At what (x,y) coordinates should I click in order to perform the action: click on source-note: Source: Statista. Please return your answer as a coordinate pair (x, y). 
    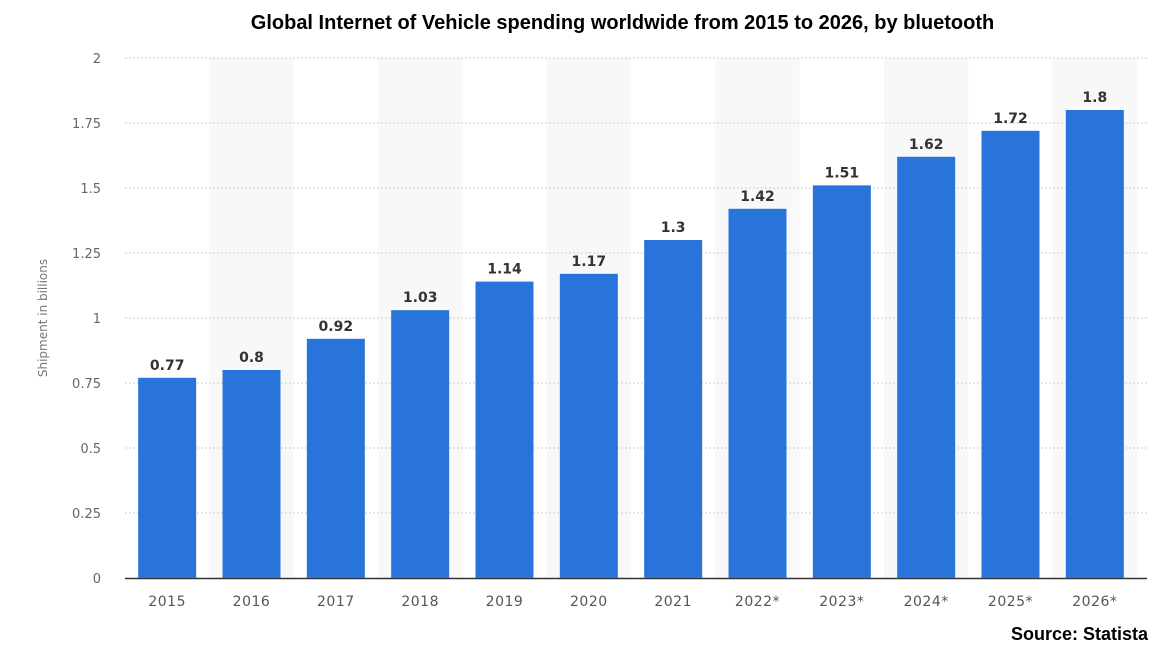
    Looking at the image, I should click on (1079, 634).